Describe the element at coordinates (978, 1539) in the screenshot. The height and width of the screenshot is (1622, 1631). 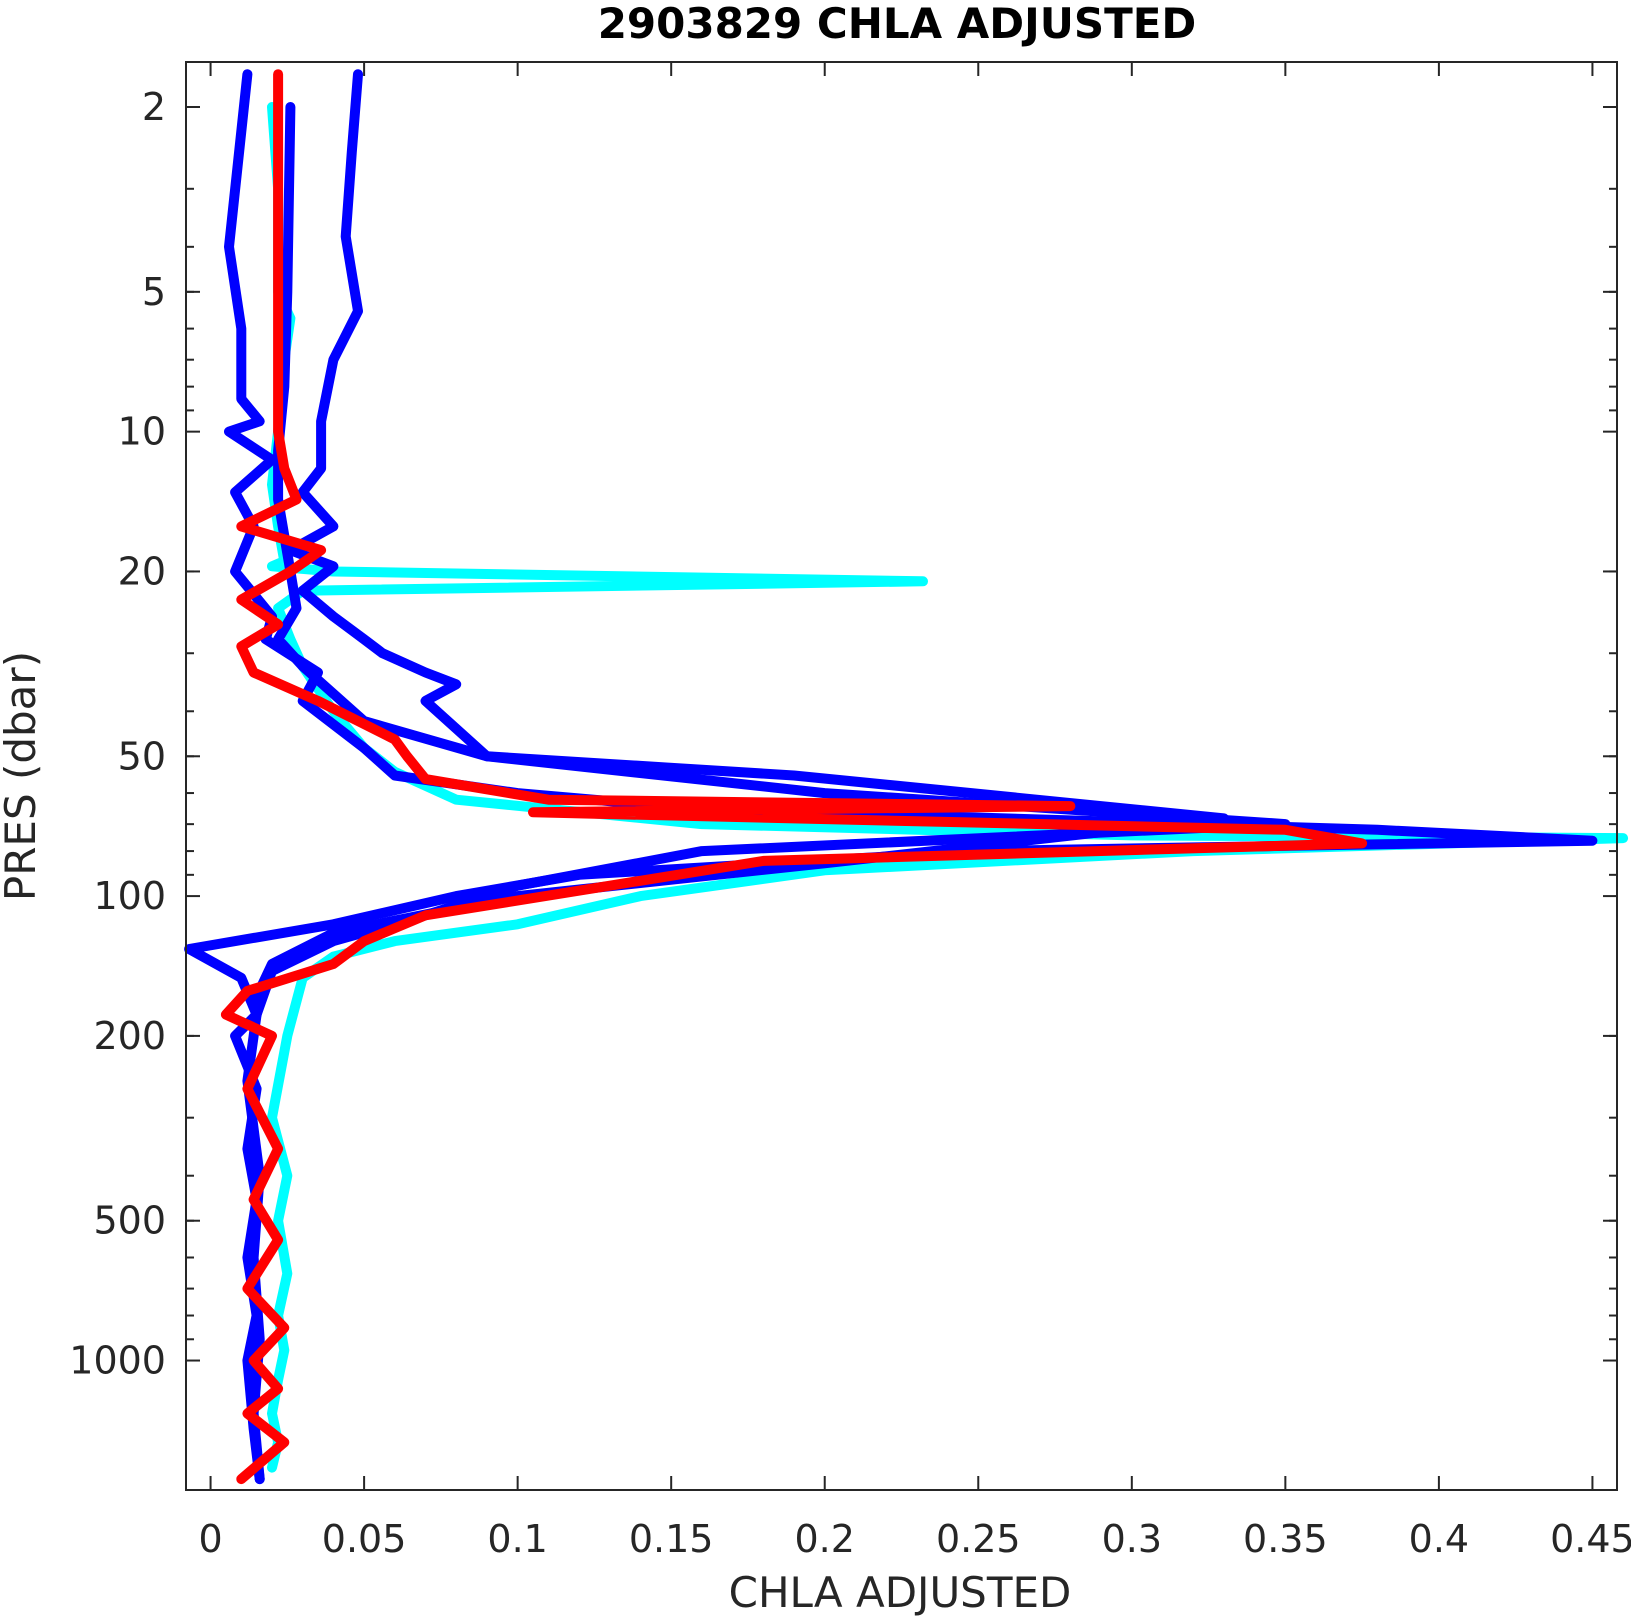
I see `x-tick-label: 0.25` at that location.